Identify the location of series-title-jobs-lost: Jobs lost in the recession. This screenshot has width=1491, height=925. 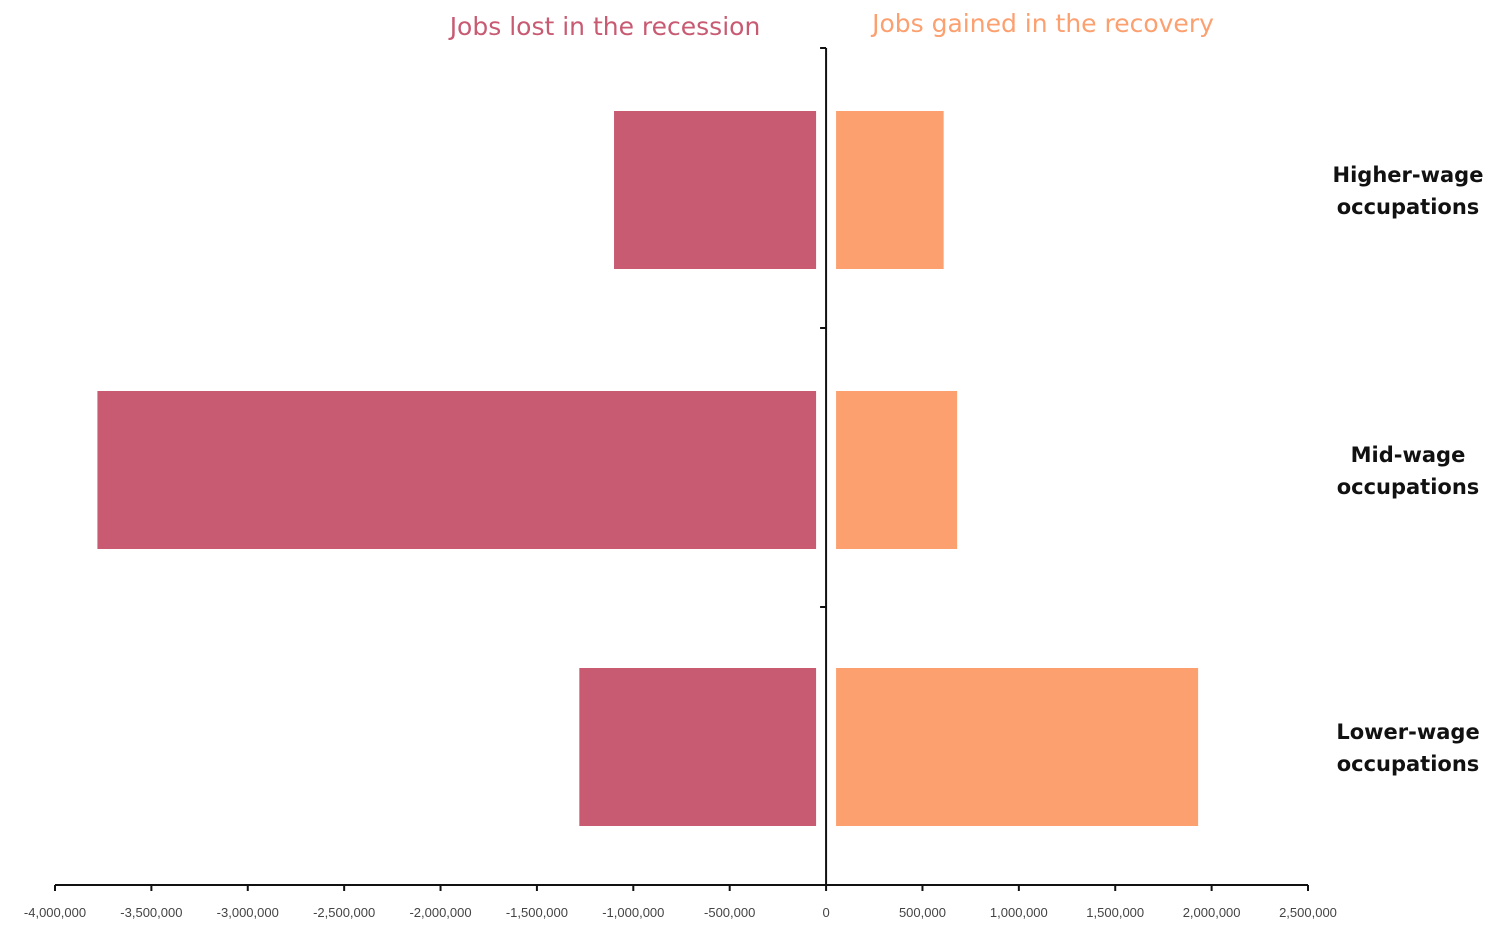
(604, 26).